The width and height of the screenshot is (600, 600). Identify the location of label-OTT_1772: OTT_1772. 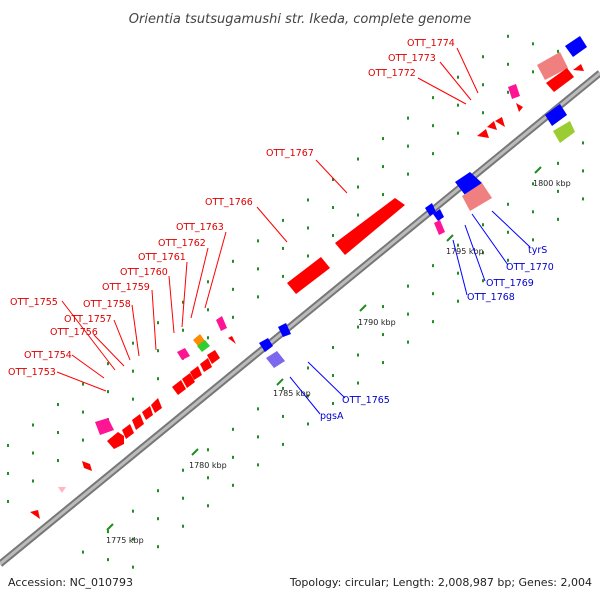
(392, 73).